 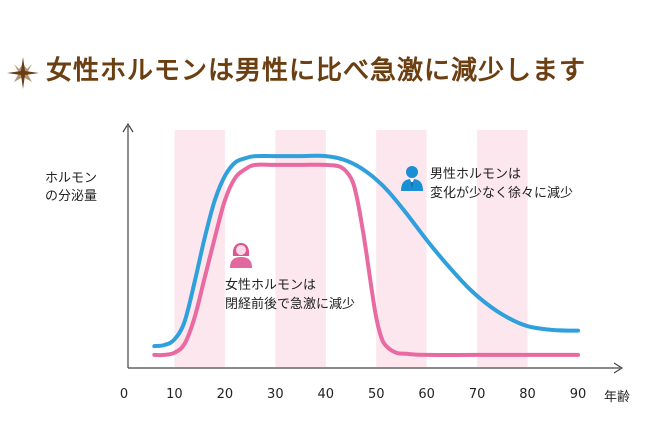 What do you see at coordinates (71, 196) in the screenshot?
I see `y-axis-label-line2: の分泌量` at bounding box center [71, 196].